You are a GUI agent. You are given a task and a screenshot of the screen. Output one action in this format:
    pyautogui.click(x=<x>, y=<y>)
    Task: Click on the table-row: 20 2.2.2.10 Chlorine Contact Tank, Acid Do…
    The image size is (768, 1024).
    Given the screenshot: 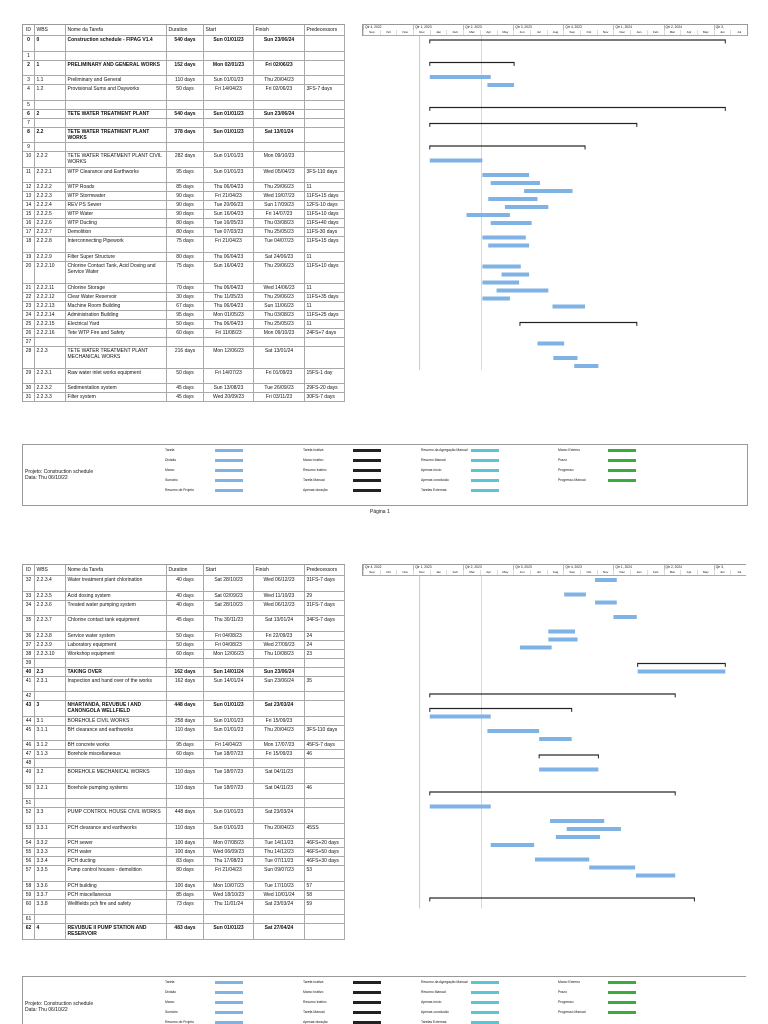 What is the action you would take?
    pyautogui.click(x=184, y=272)
    